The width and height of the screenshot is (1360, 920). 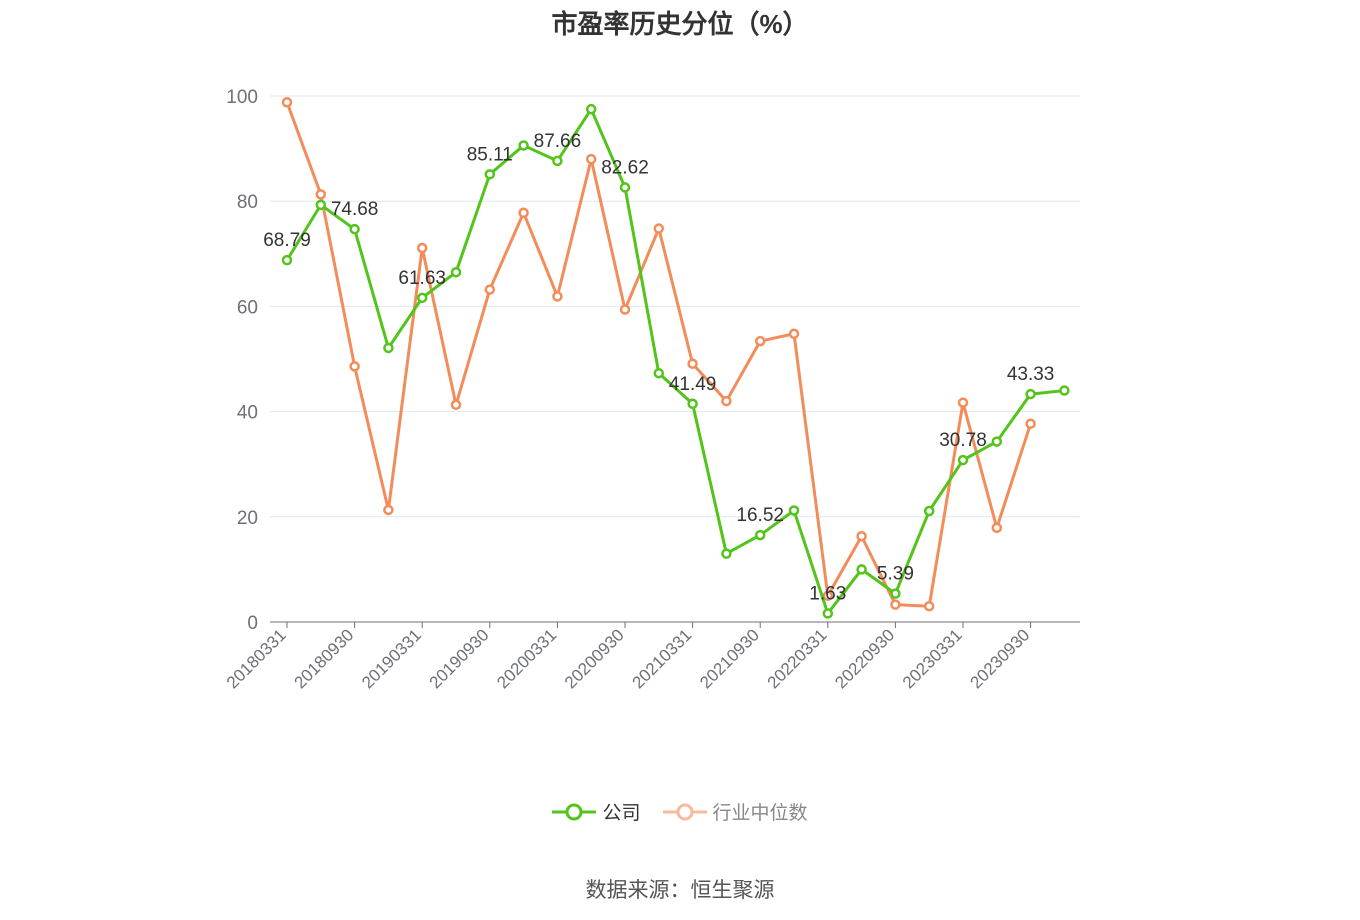 I want to click on y-tick-label: 60, so click(x=247, y=307).